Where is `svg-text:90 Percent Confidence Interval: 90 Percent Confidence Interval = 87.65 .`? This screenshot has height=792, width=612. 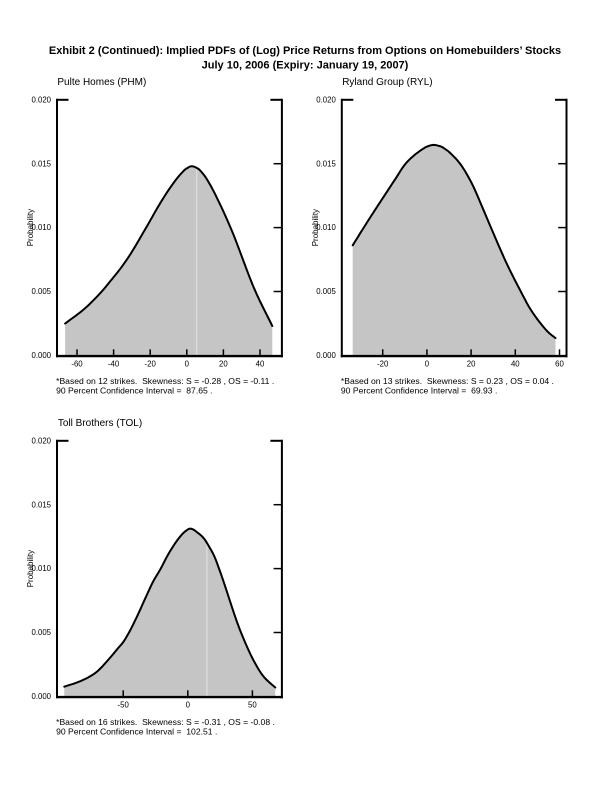 svg-text:90 Percent Confidence Interval: 90 Percent Confidence Interval = 87.65 . is located at coordinates (134, 391).